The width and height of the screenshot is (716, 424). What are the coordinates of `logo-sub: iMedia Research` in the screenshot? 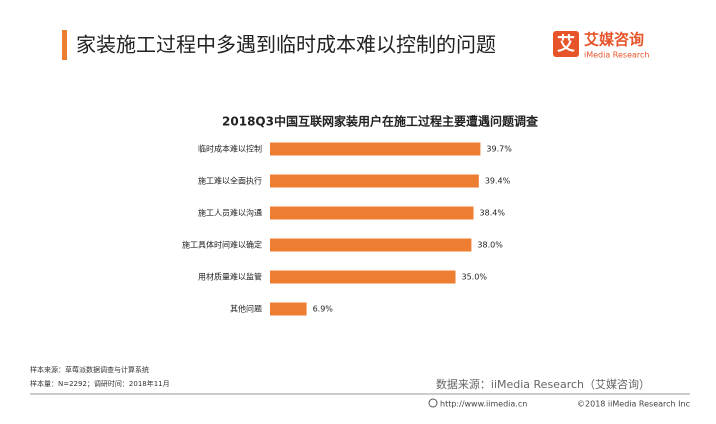 It's located at (617, 55).